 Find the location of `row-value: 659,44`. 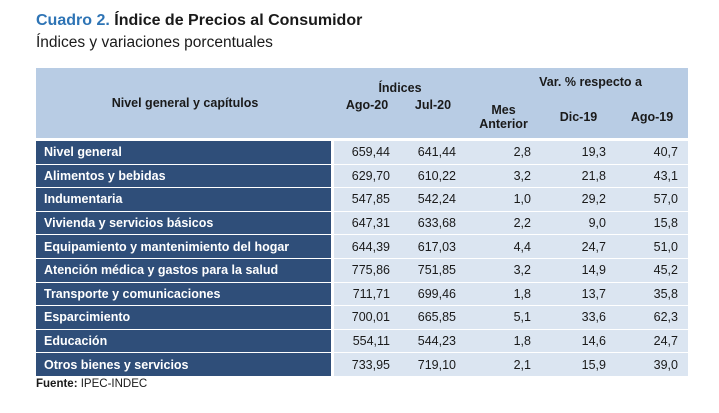

row-value: 659,44 is located at coordinates (367, 153).